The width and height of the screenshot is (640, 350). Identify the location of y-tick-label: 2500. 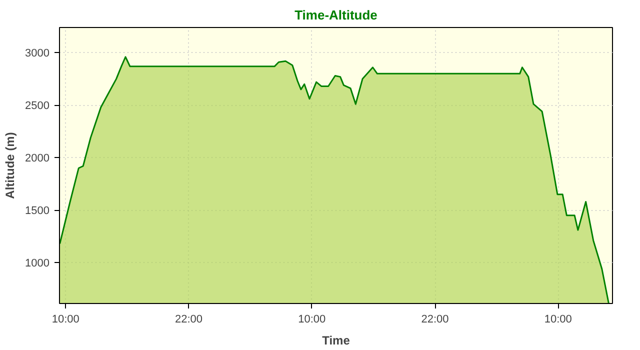
(37, 106).